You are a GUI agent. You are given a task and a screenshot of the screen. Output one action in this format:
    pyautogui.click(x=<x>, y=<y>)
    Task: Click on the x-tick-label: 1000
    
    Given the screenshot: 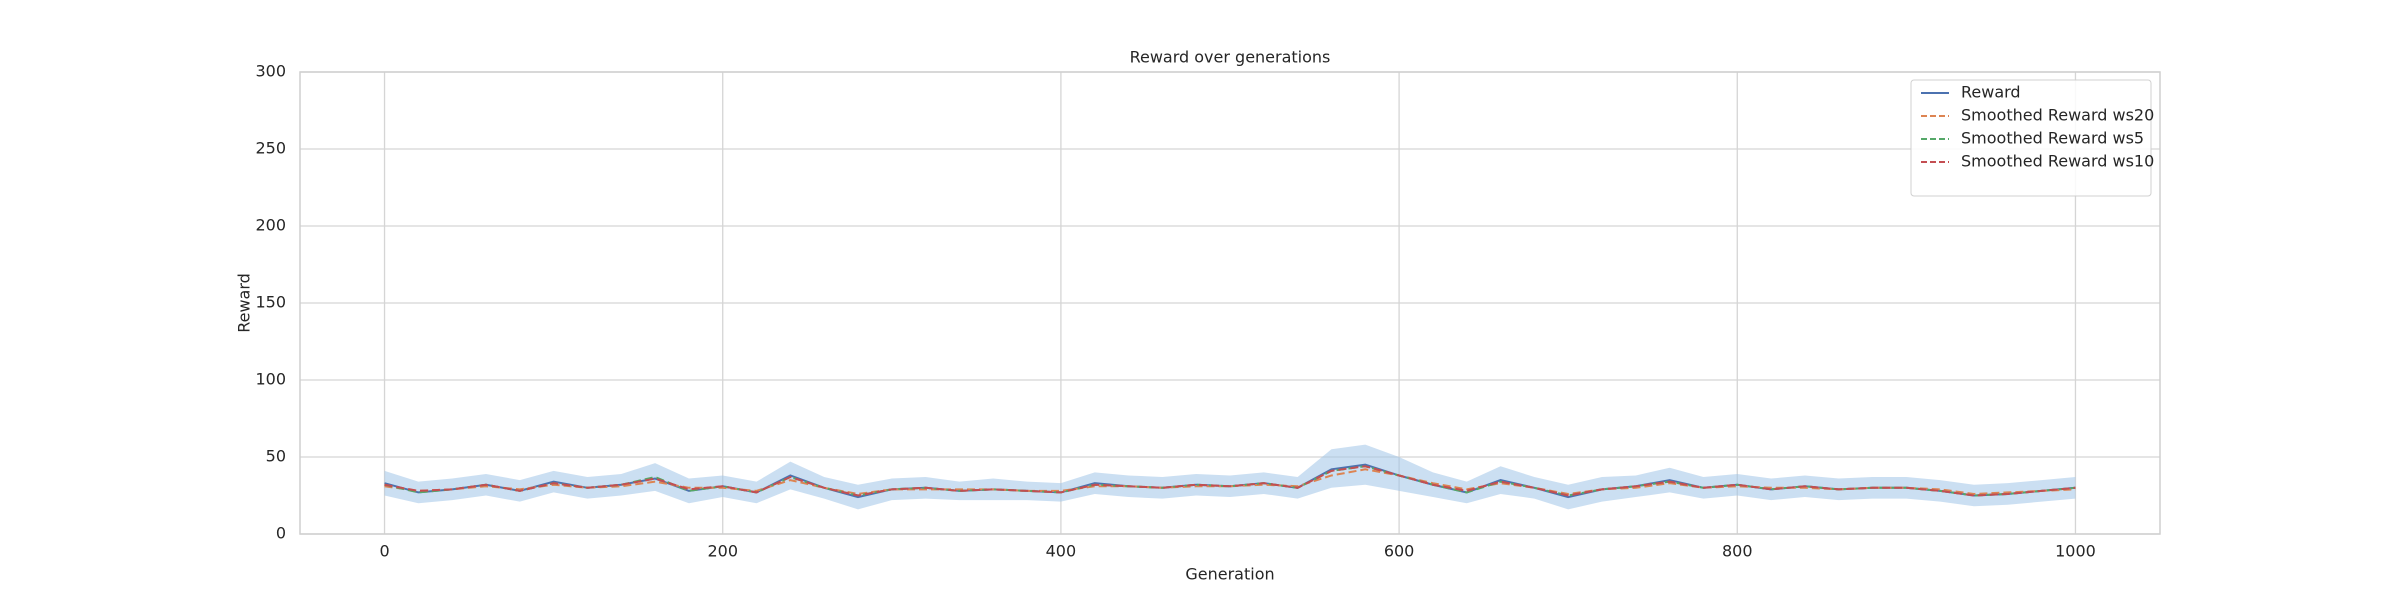 What is the action you would take?
    pyautogui.click(x=2075, y=551)
    